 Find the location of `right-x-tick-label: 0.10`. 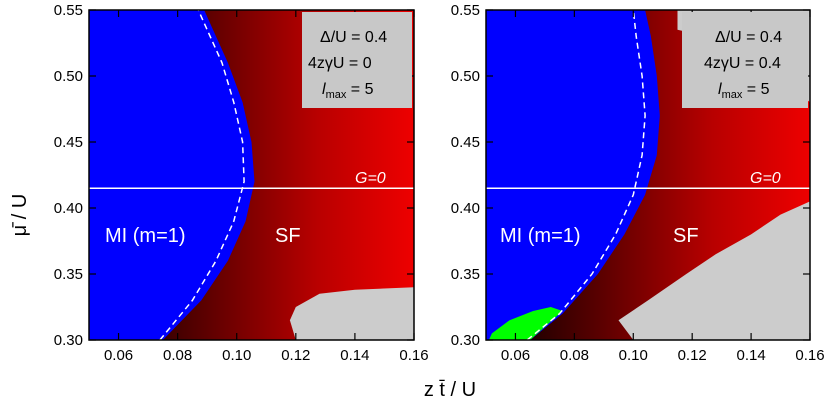

right-x-tick-label: 0.10 is located at coordinates (633, 355).